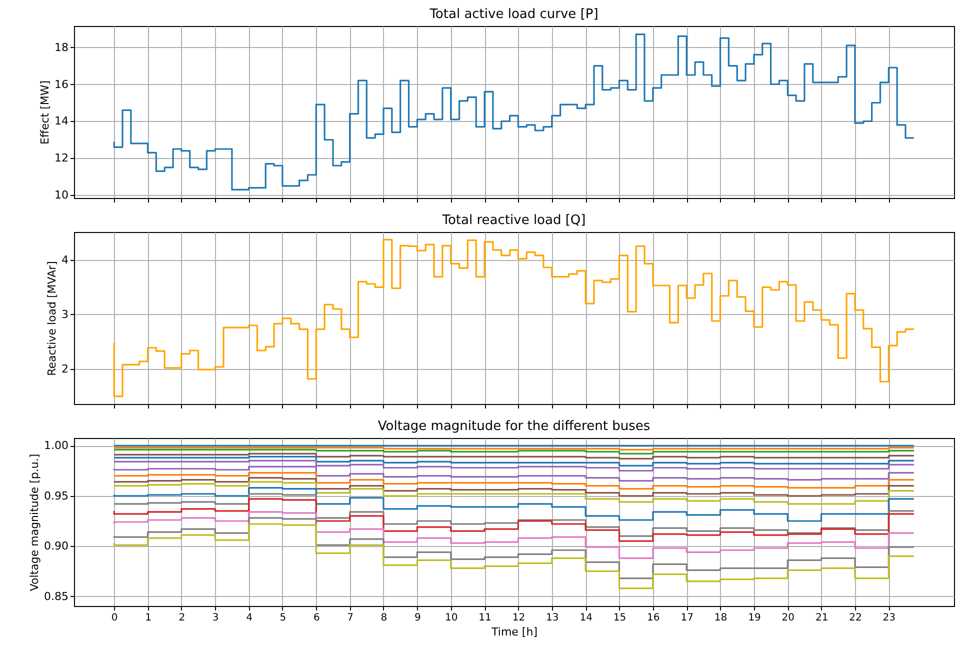 The height and width of the screenshot is (664, 968). Describe the element at coordinates (687, 618) in the screenshot. I see `x-tick-label: 17` at that location.